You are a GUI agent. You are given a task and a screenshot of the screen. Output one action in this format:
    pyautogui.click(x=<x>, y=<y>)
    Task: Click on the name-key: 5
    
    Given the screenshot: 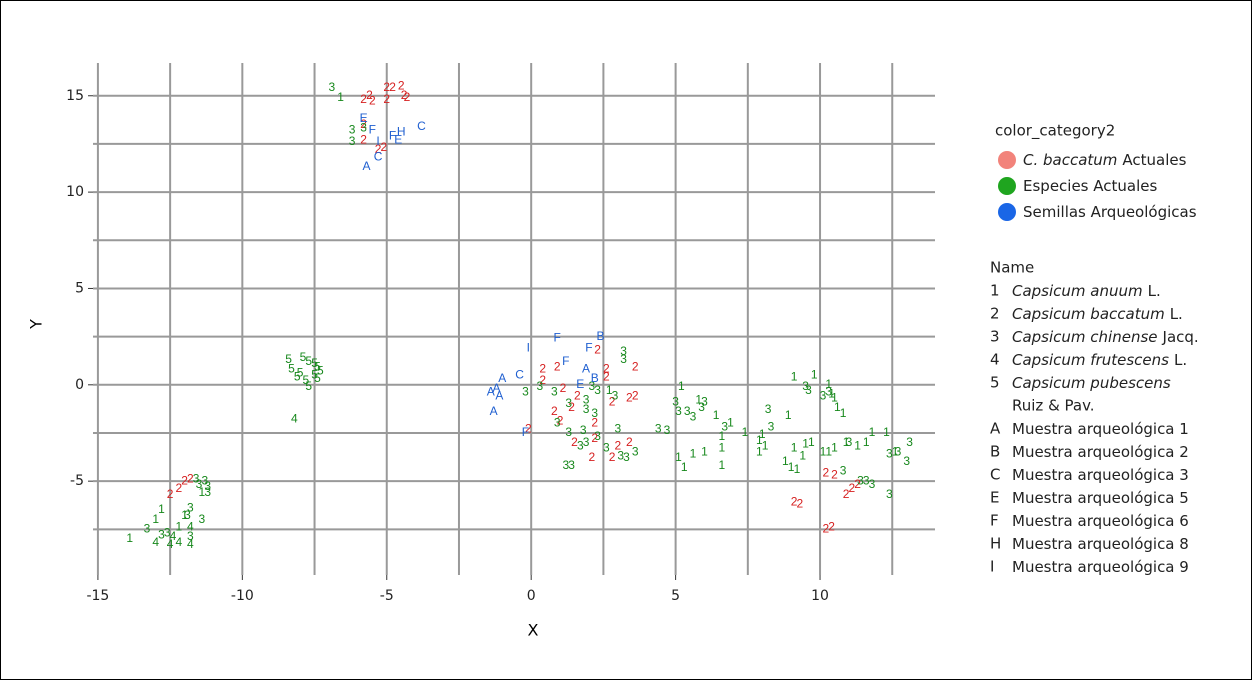 What is the action you would take?
    pyautogui.click(x=995, y=383)
    